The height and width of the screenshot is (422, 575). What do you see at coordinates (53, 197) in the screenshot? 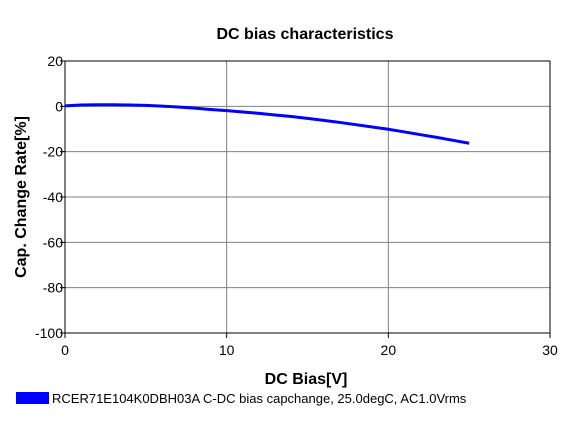
I see `y-tick-label: -40` at bounding box center [53, 197].